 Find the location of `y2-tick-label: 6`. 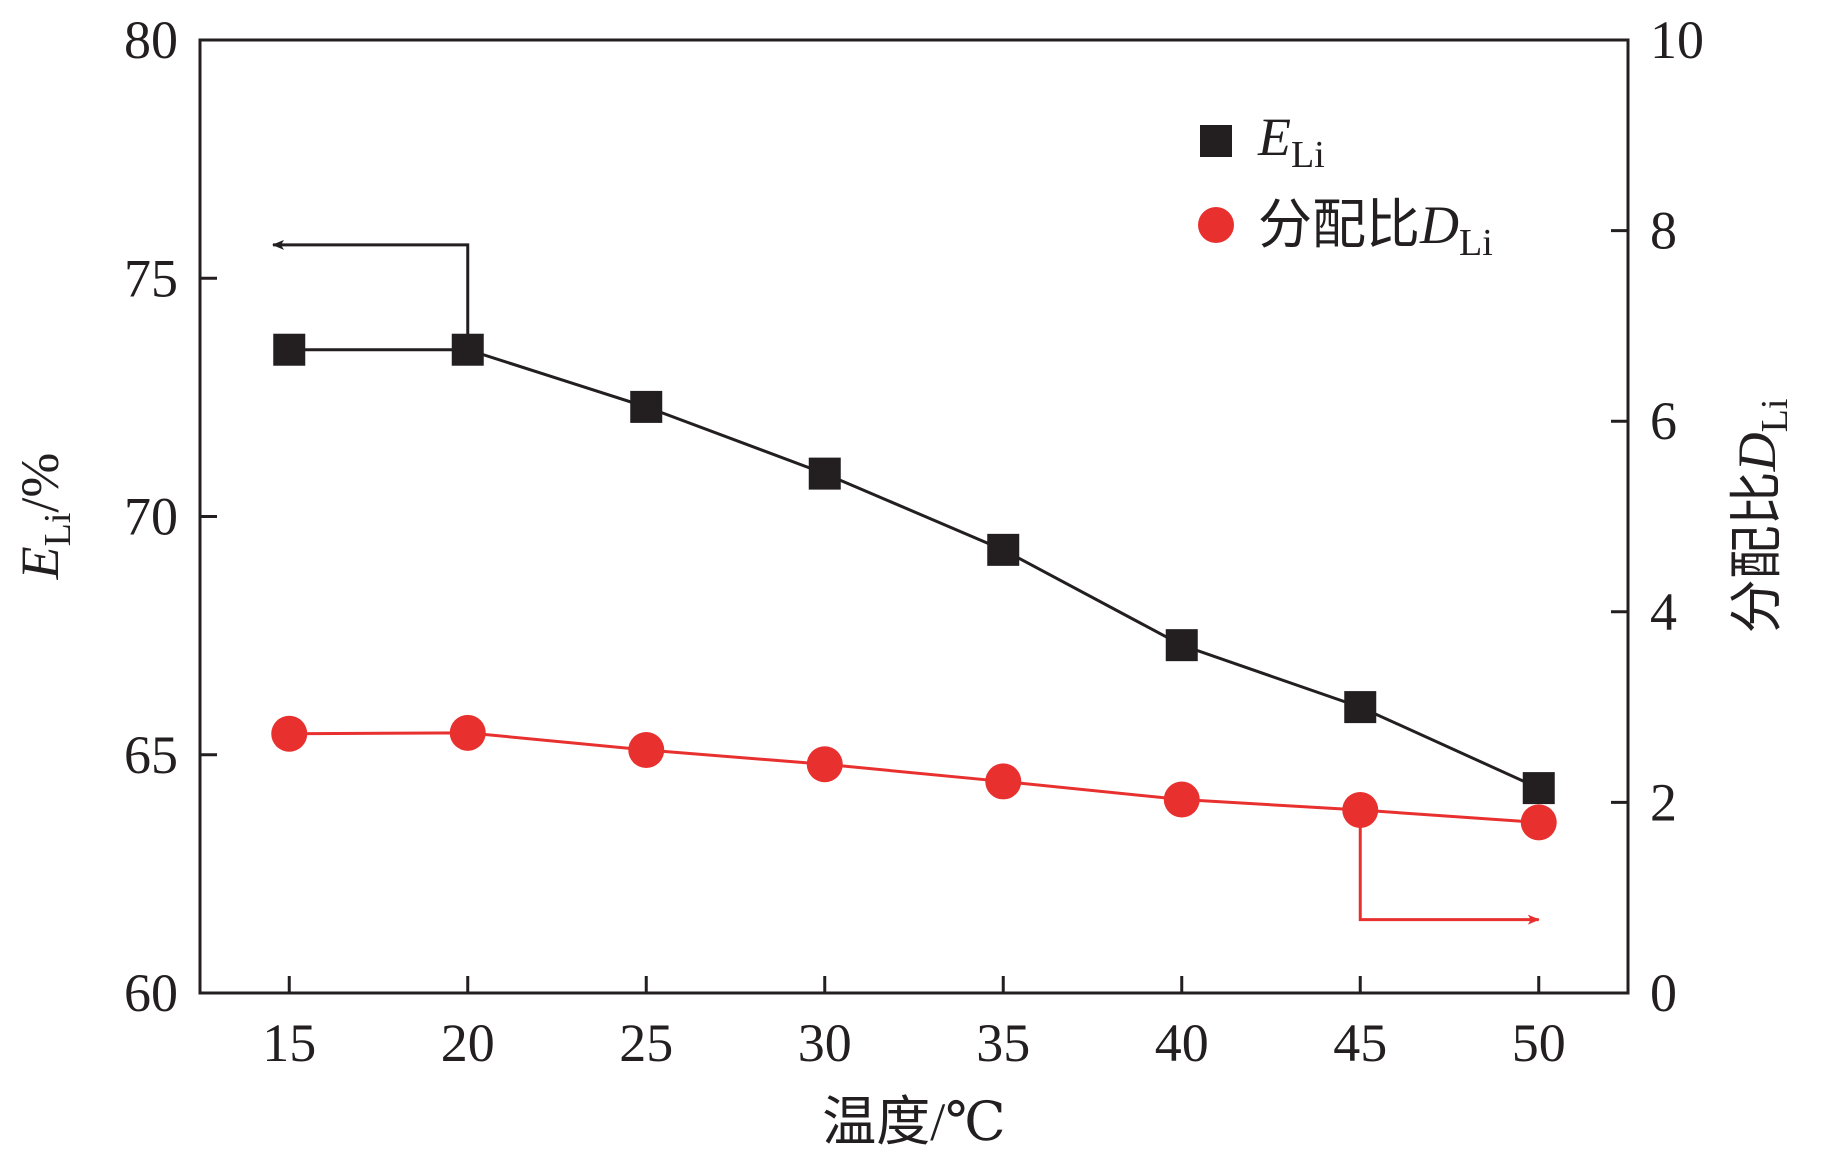

y2-tick-label: 6 is located at coordinates (1663, 421).